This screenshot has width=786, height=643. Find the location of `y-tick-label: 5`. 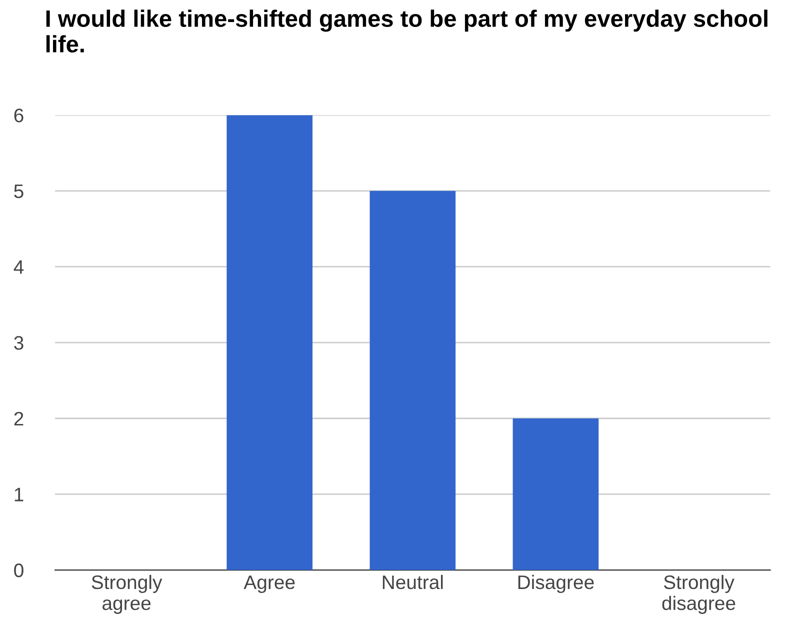

y-tick-label: 5 is located at coordinates (19, 191).